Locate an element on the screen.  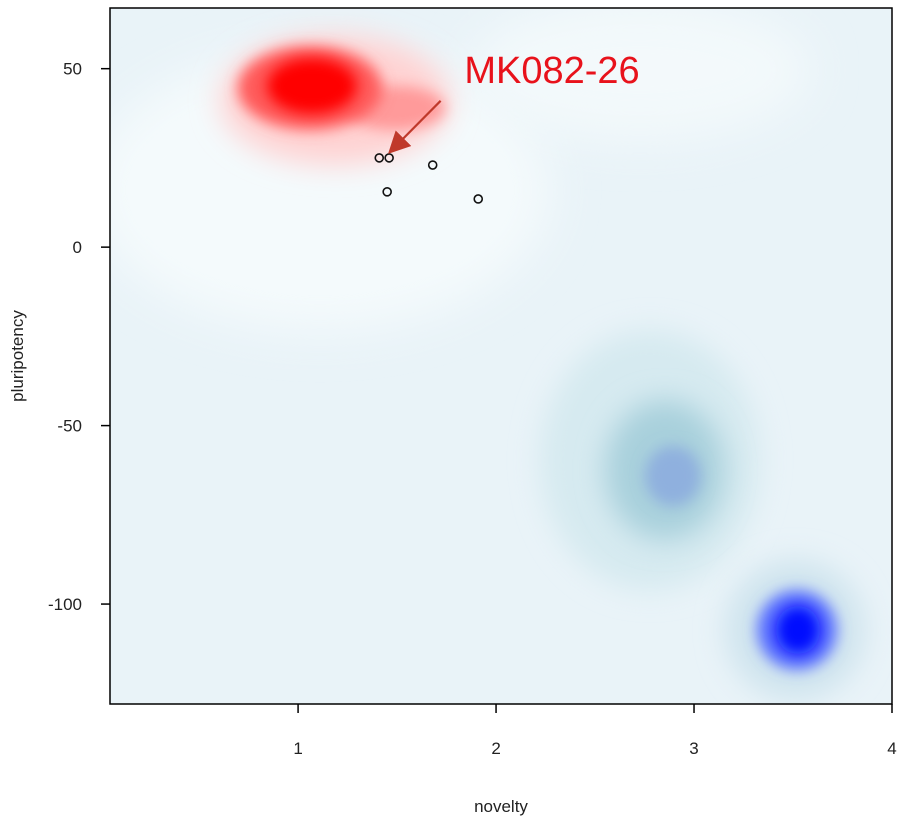
y-tick-label: 0 is located at coordinates (77, 247).